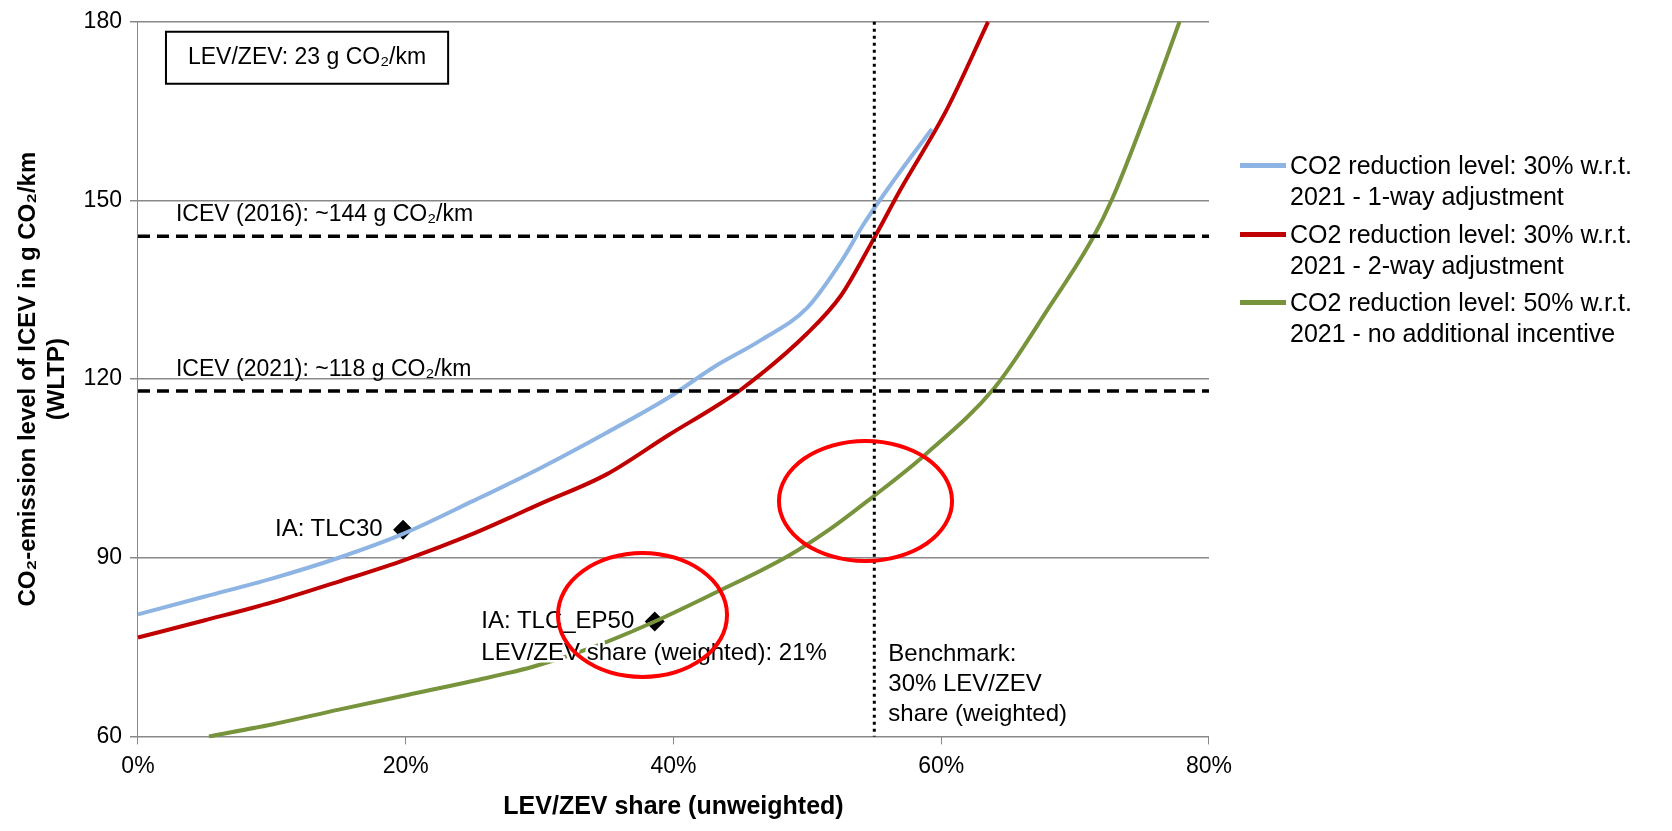  What do you see at coordinates (102, 198) in the screenshot?
I see `y-tick-label: 150` at bounding box center [102, 198].